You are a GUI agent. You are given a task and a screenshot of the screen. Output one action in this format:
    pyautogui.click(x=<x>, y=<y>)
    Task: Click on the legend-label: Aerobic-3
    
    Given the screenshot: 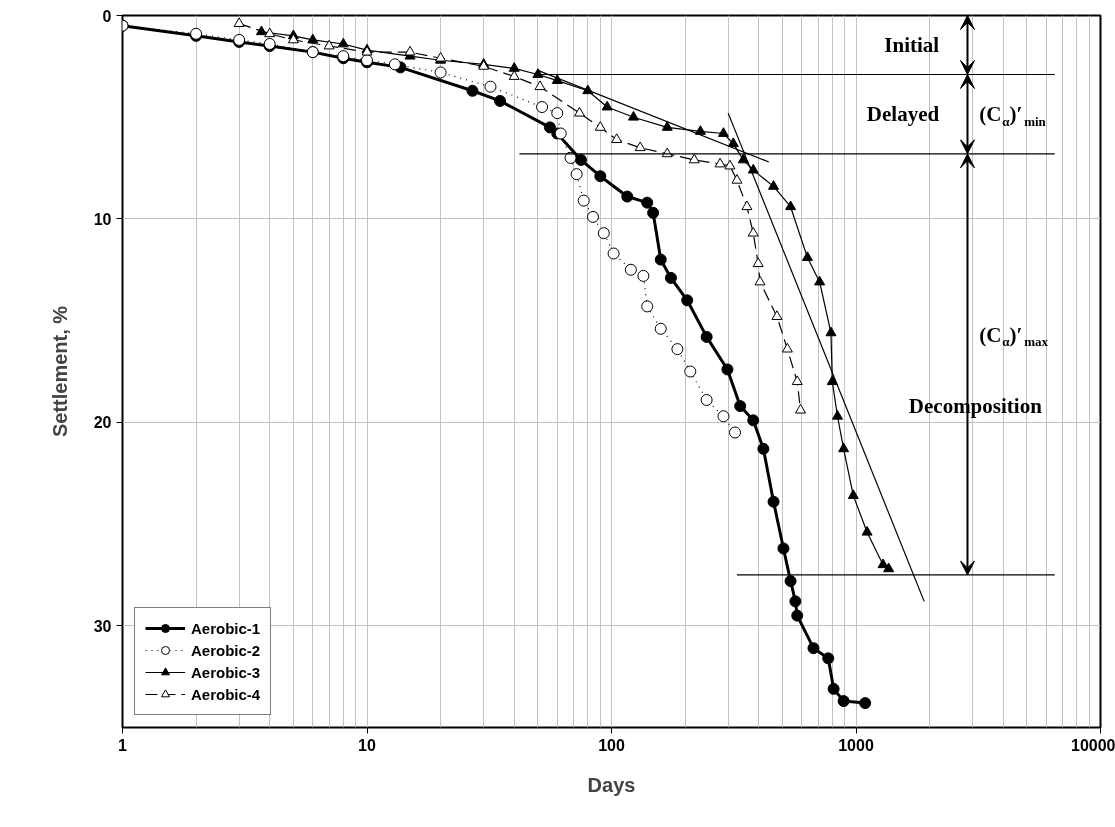 What is the action you would take?
    pyautogui.click(x=226, y=672)
    